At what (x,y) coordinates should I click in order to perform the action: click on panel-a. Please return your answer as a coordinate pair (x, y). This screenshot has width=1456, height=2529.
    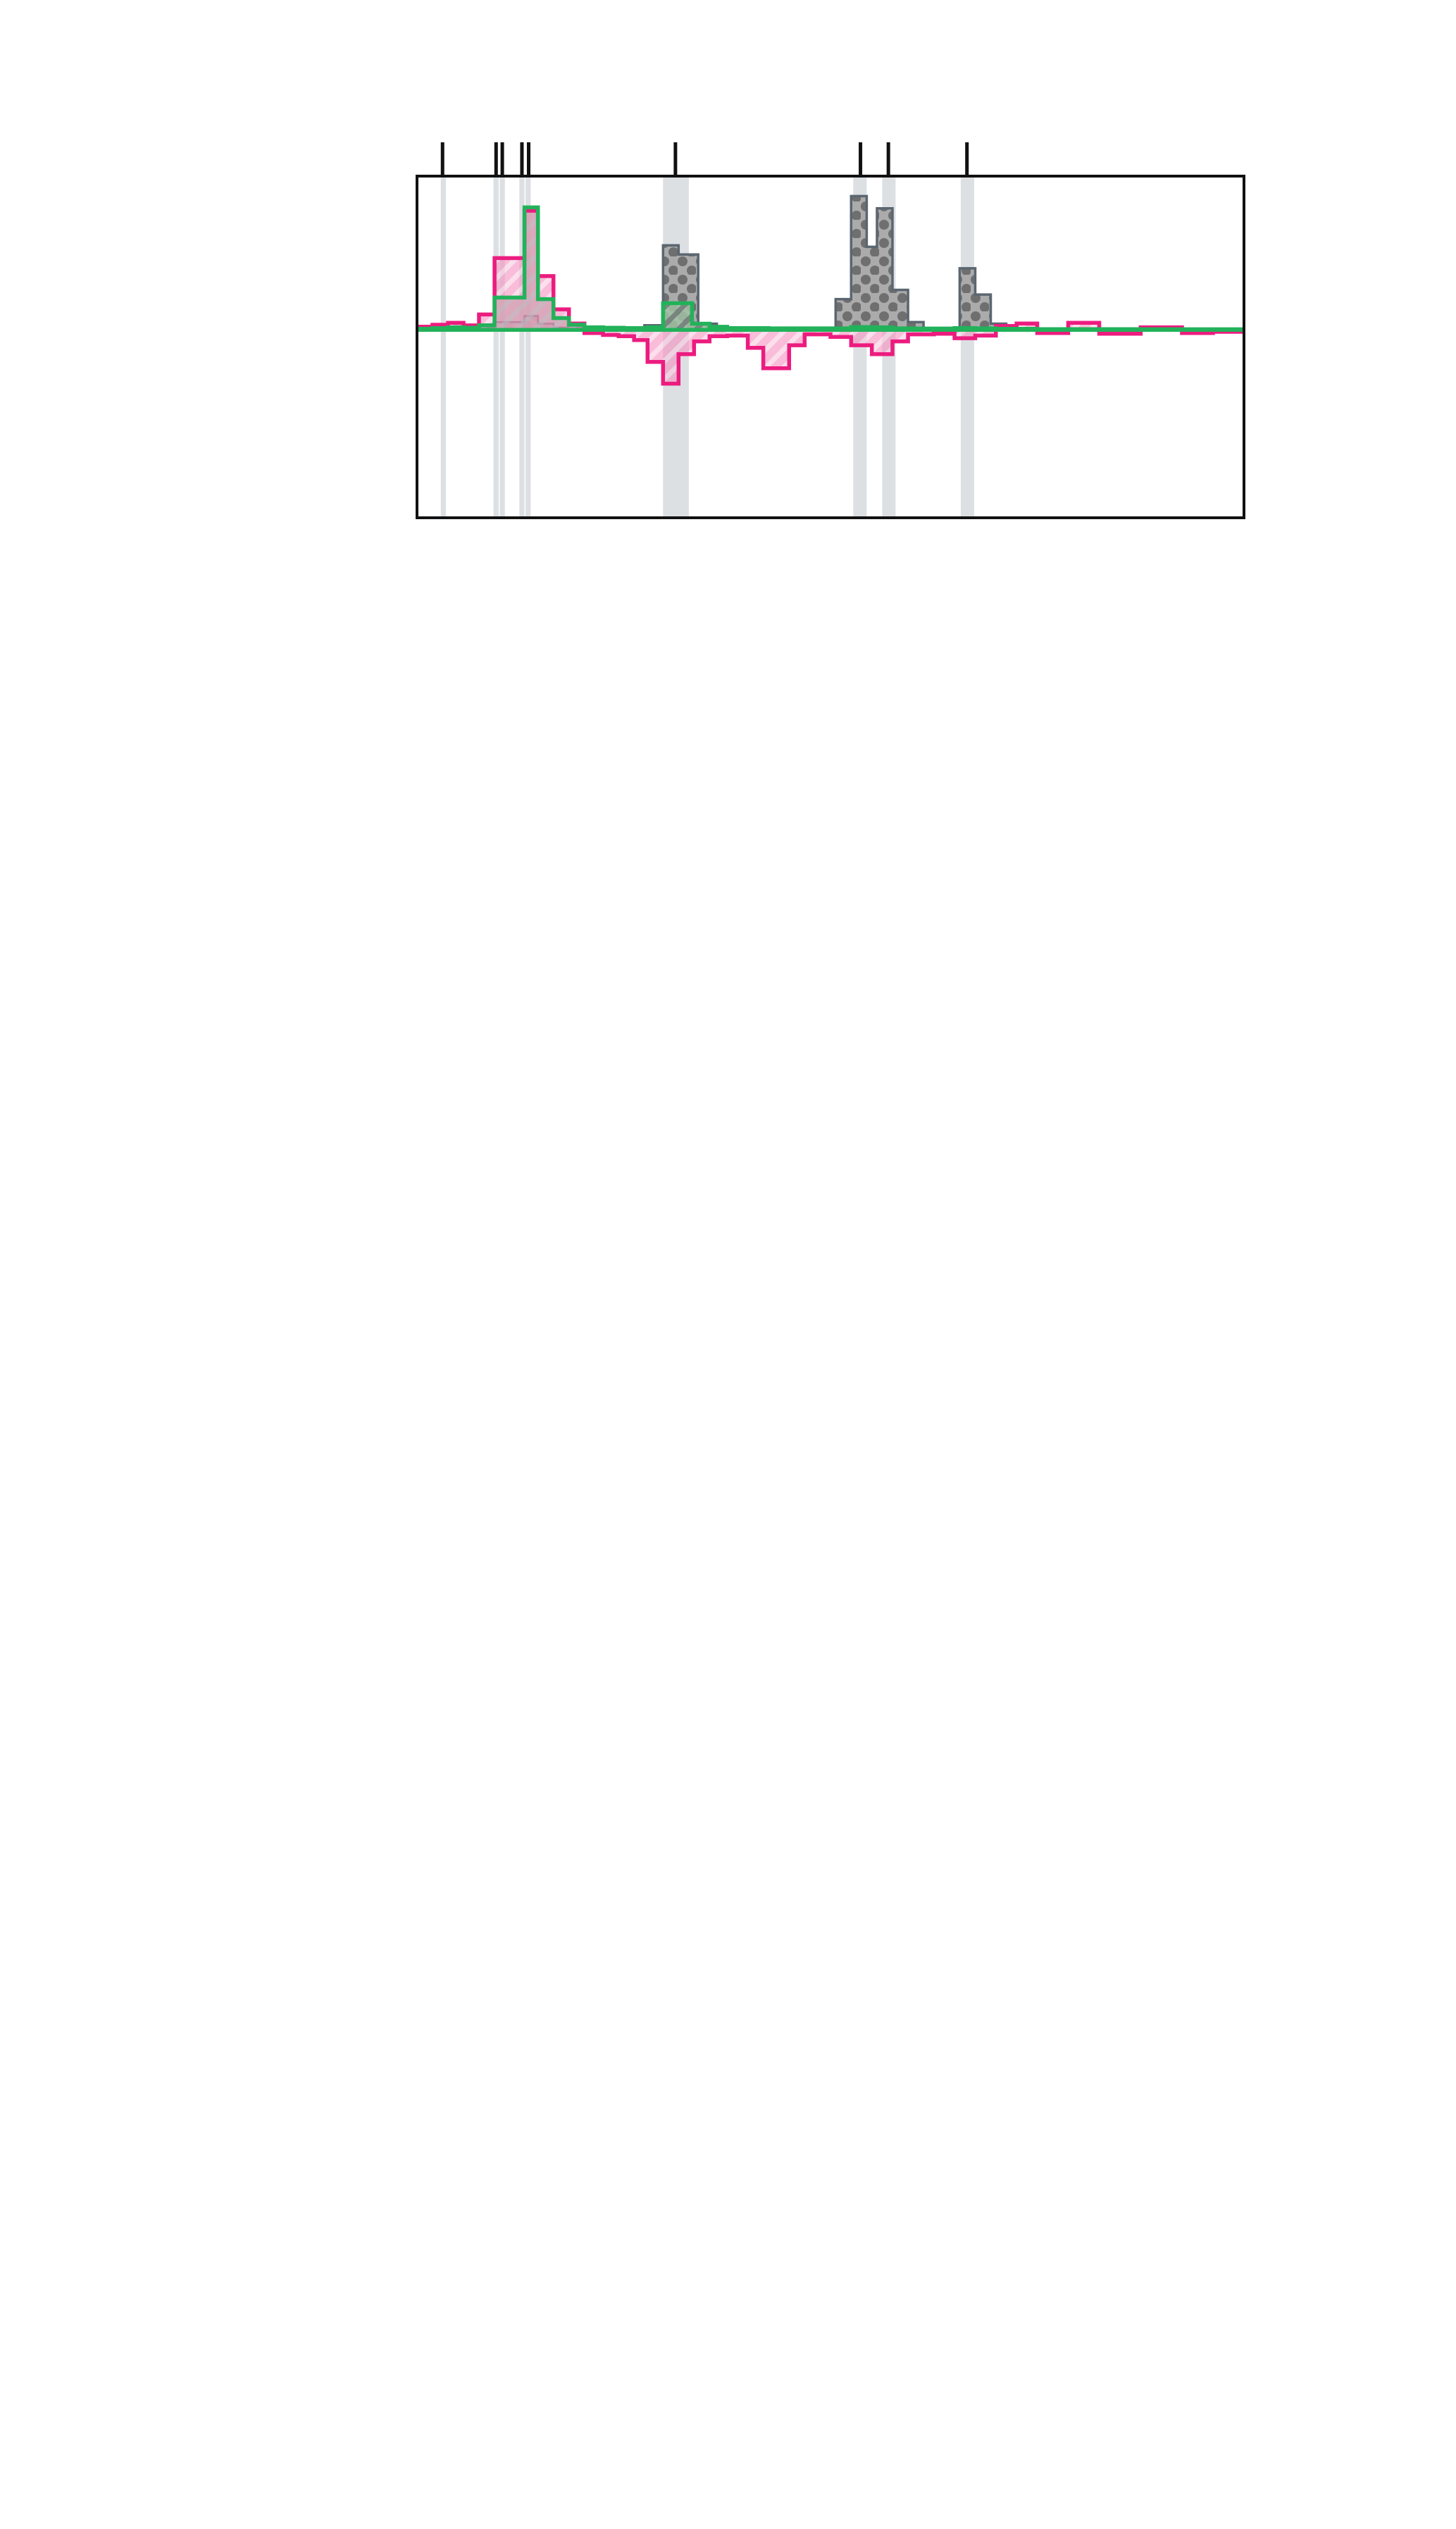
    Looking at the image, I should click on (830, 330).